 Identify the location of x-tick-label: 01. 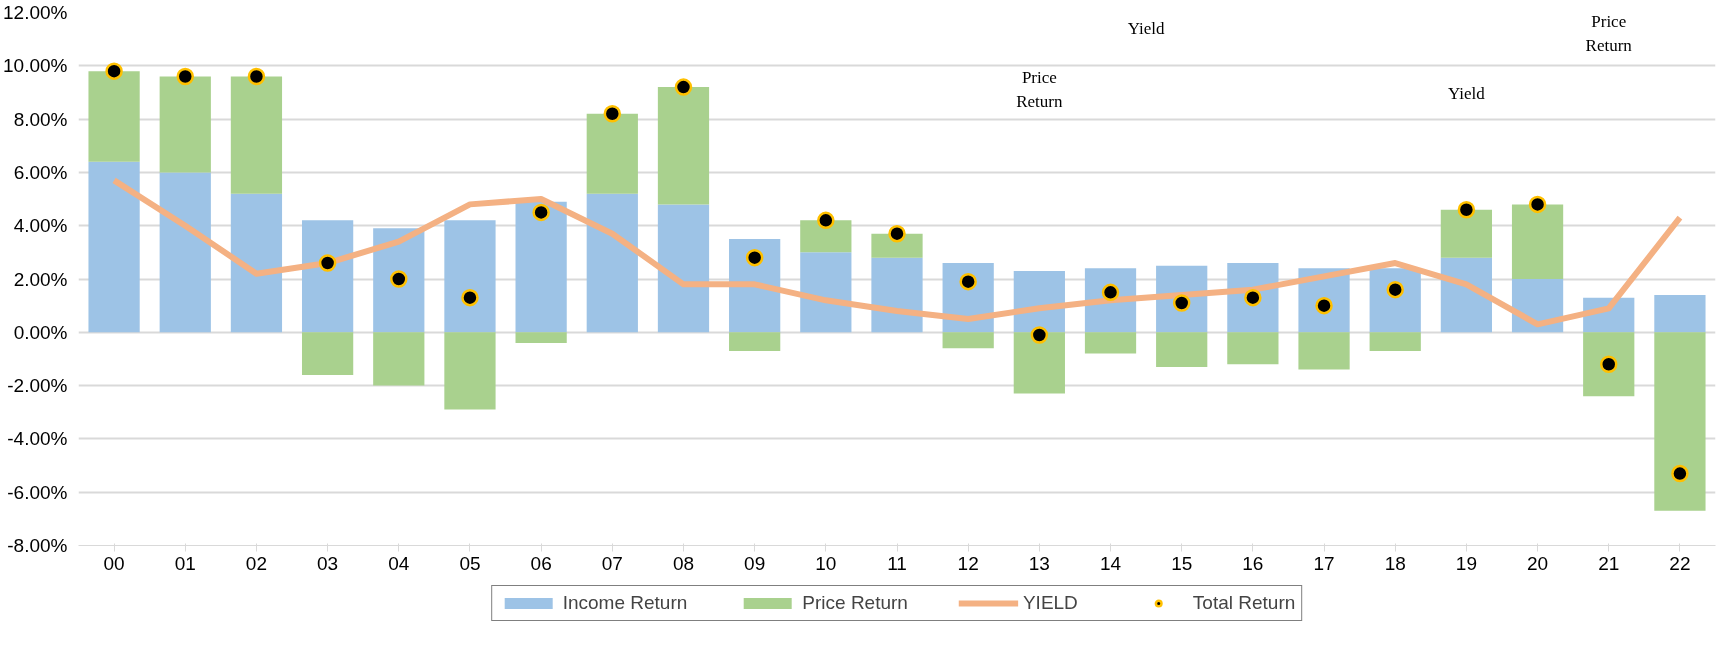
(185, 563).